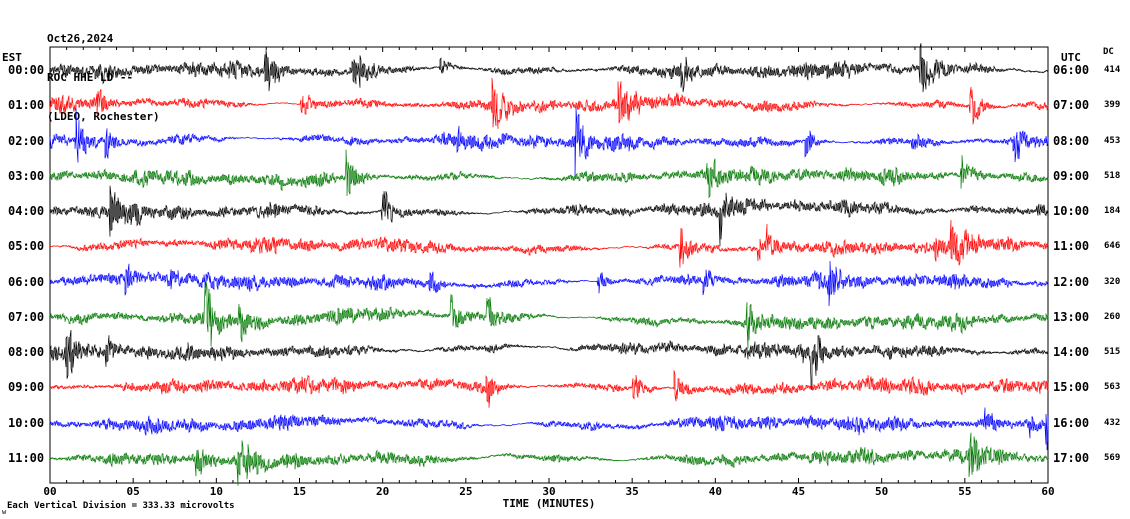 The height and width of the screenshot is (519, 1130). Describe the element at coordinates (1112, 140) in the screenshot. I see `row-label-dc: 453` at that location.